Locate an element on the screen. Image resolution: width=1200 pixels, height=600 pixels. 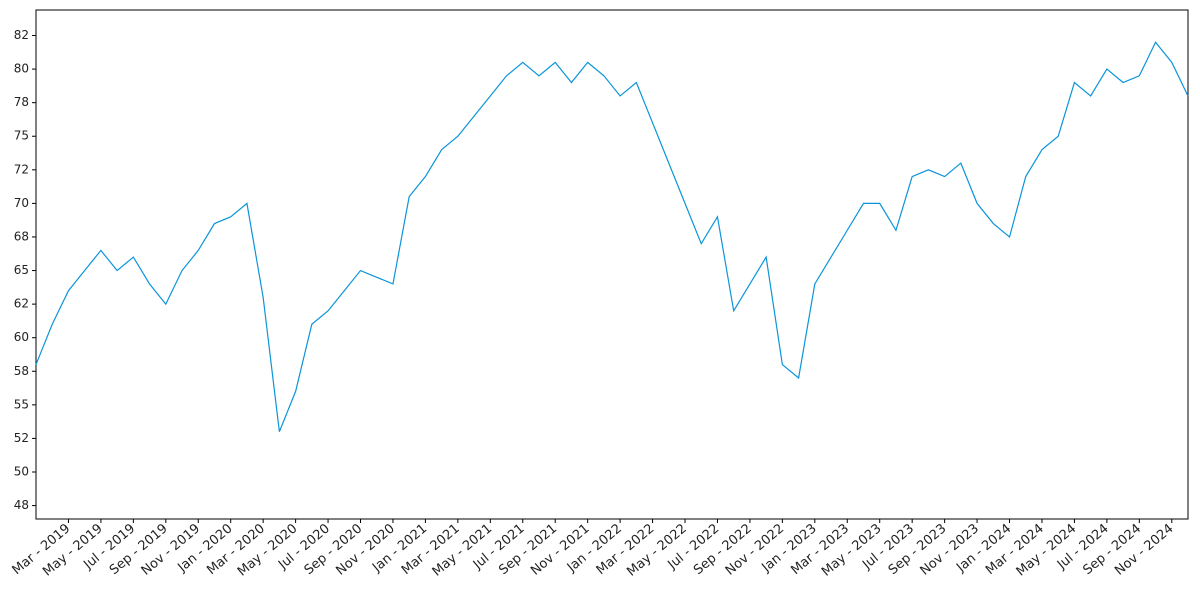
y-tick-label: 50 is located at coordinates (21, 471).